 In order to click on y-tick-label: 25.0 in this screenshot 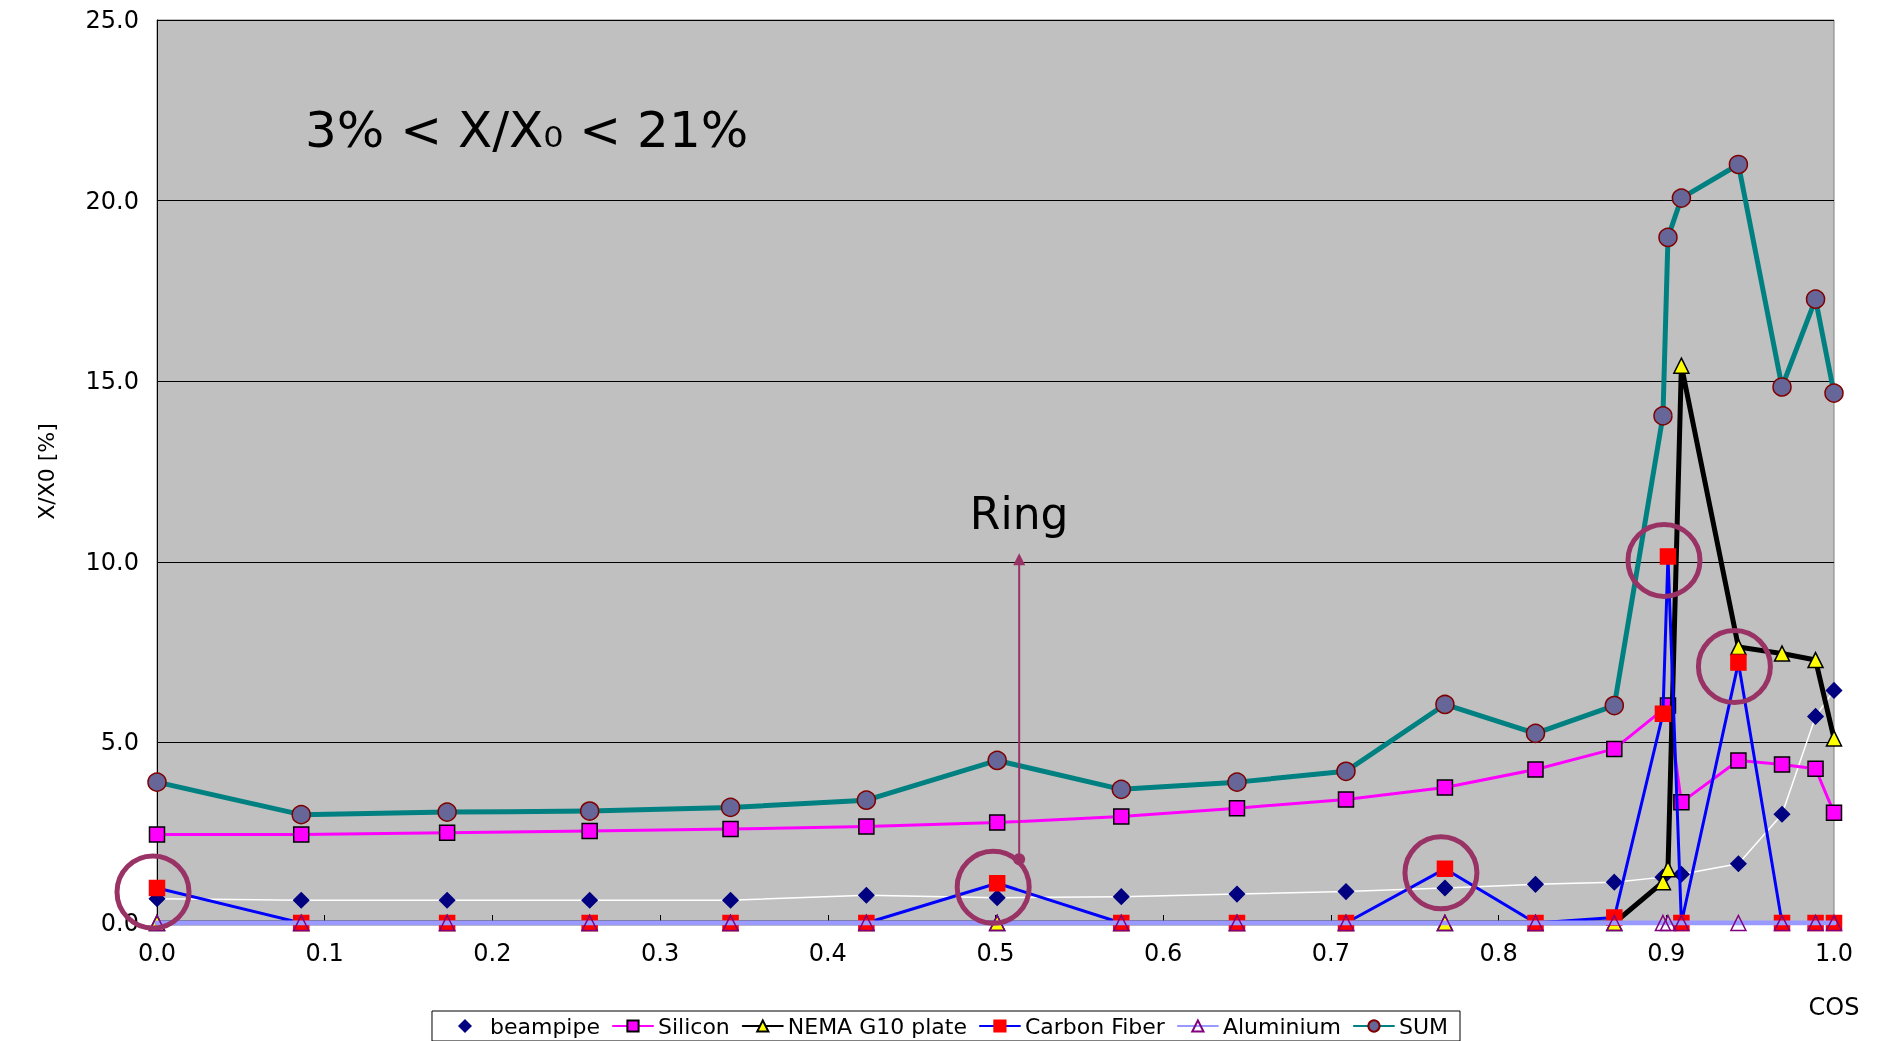, I will do `click(112, 20)`.